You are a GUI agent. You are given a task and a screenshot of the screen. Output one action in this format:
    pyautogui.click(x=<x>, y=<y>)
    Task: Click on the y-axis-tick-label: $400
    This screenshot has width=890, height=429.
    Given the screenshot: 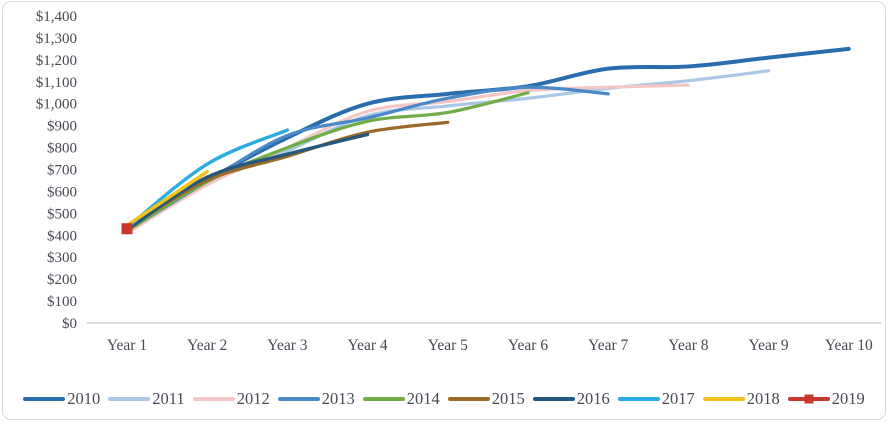 What is the action you would take?
    pyautogui.click(x=62, y=236)
    